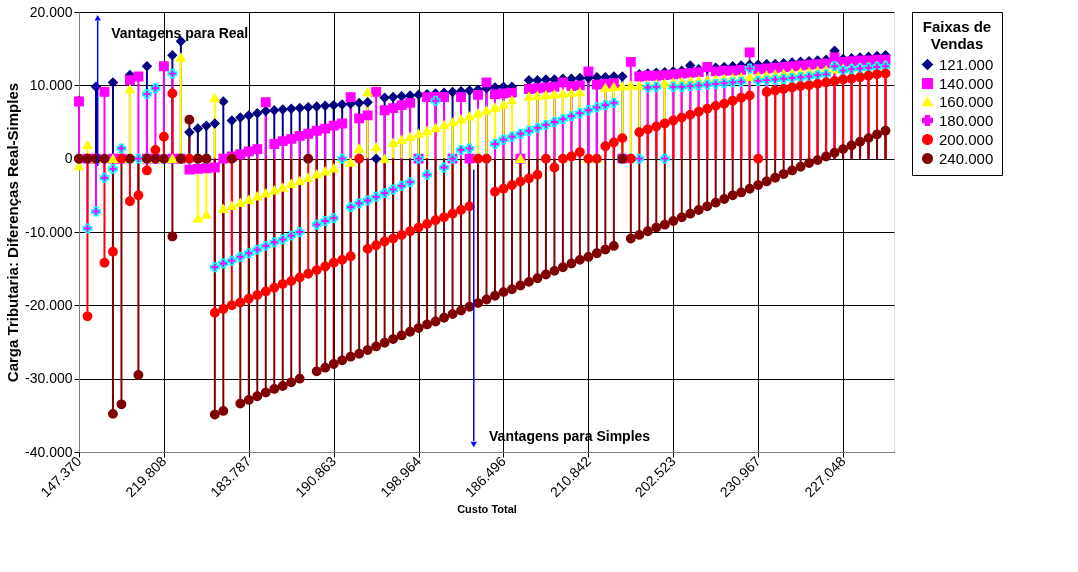  What do you see at coordinates (49, 231) in the screenshot?
I see `y-tick-label: -10.000` at bounding box center [49, 231].